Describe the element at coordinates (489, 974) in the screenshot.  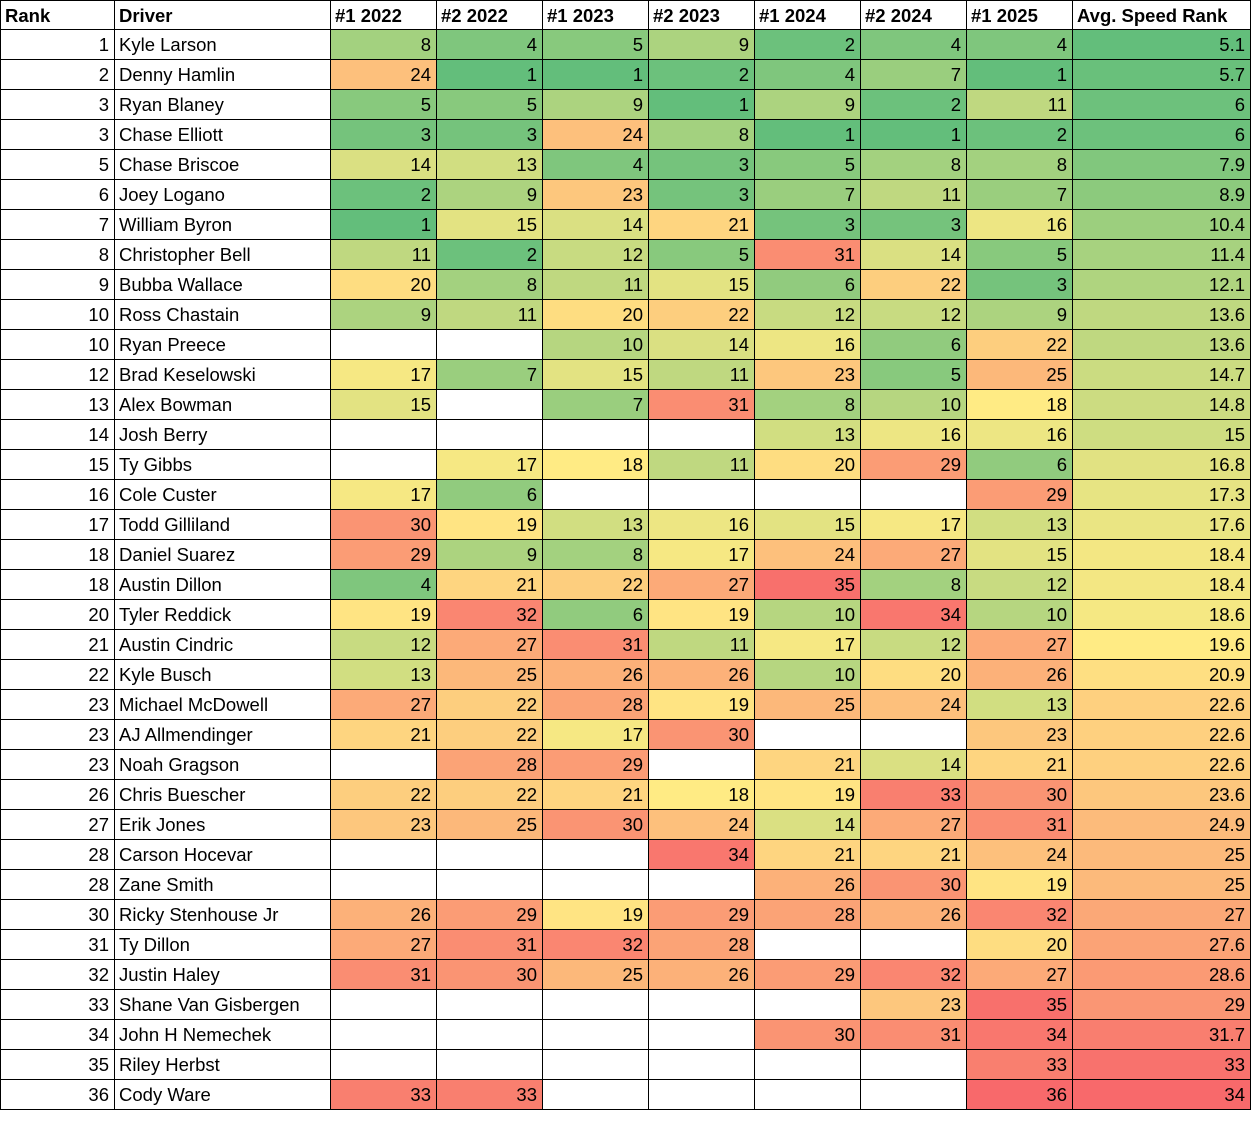
I see `cell-c1: 30` at that location.